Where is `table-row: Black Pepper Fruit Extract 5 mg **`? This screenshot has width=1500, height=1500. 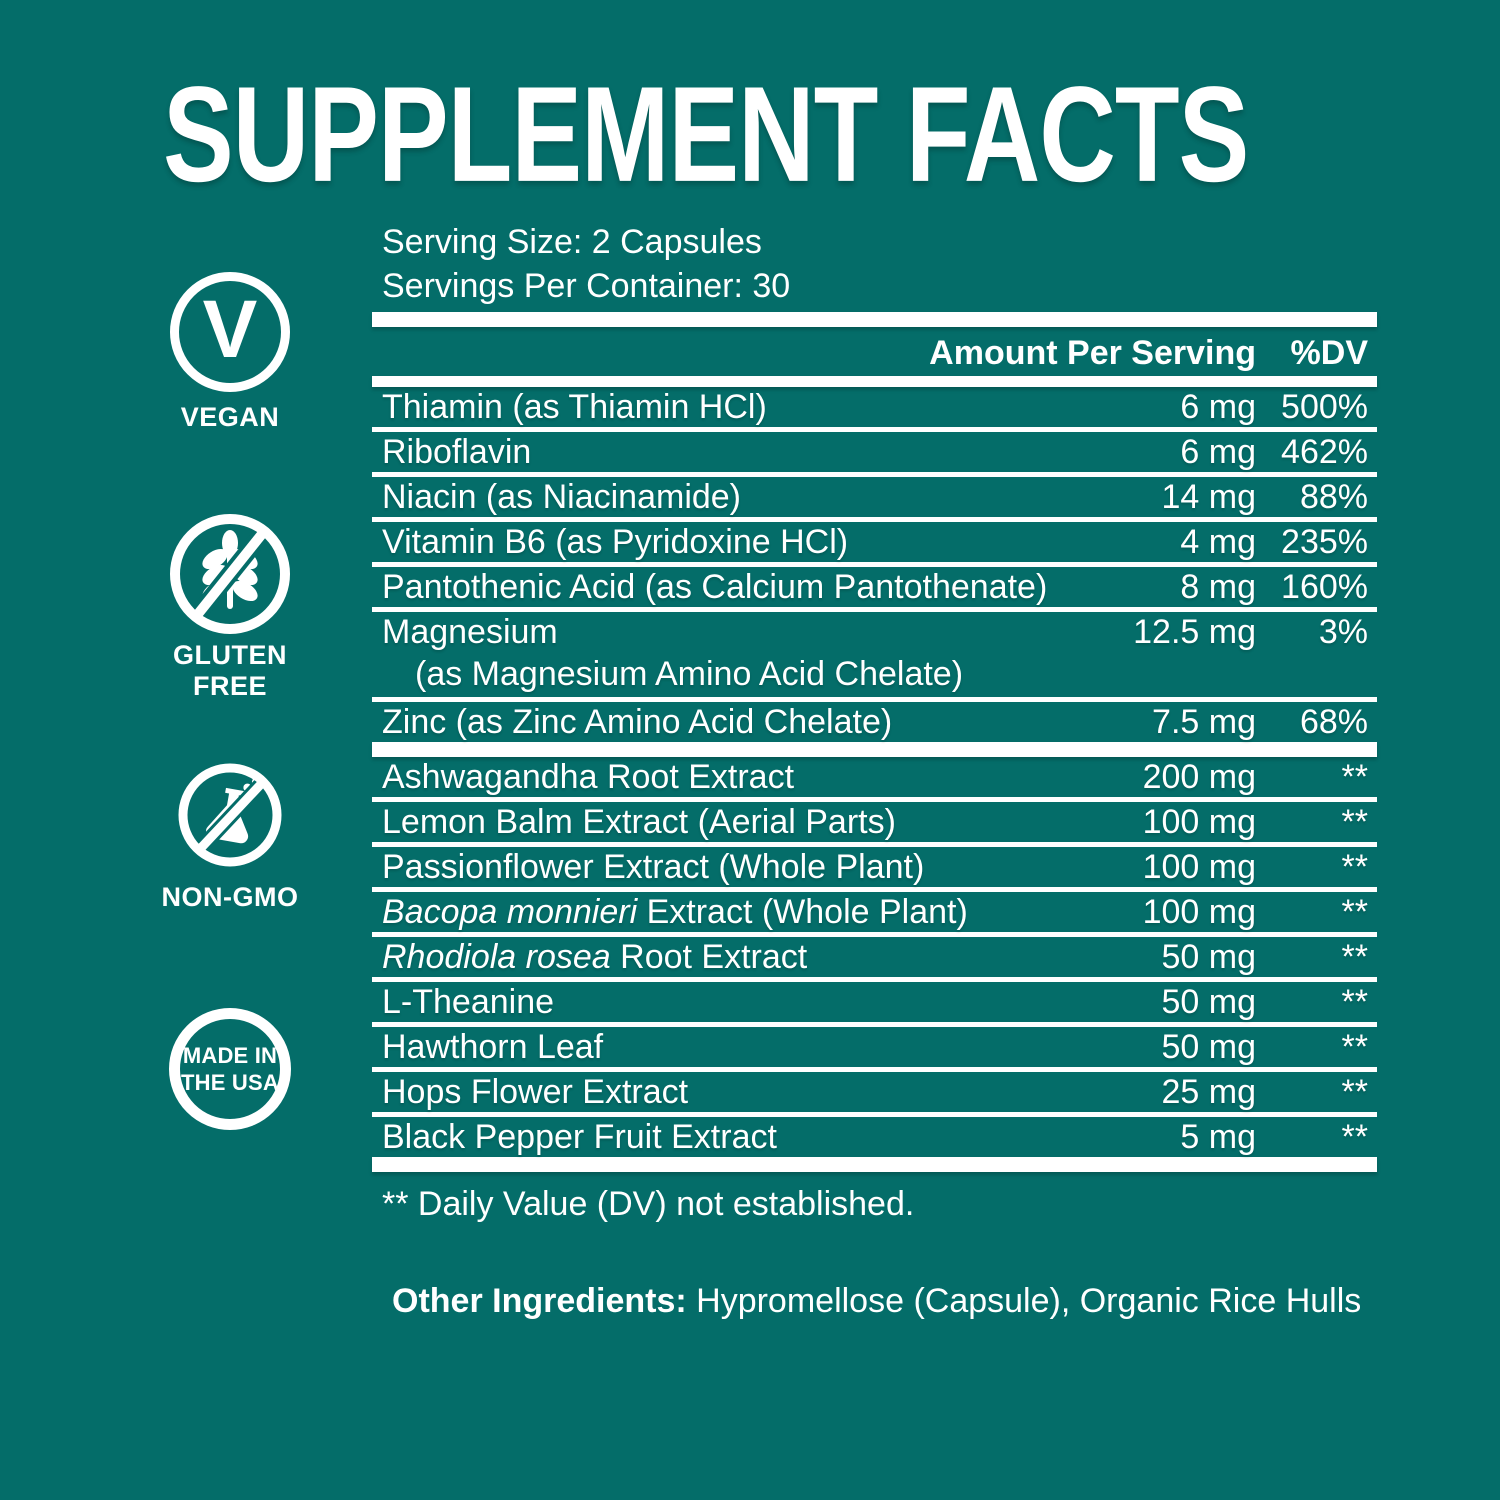 table-row: Black Pepper Fruit Extract 5 mg ** is located at coordinates (874, 1137).